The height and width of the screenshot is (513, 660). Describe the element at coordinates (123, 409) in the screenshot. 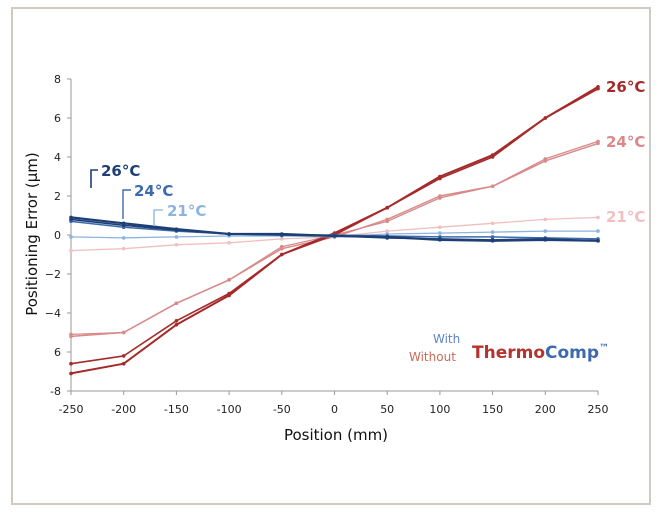

I see `x-tick-label: -200` at that location.